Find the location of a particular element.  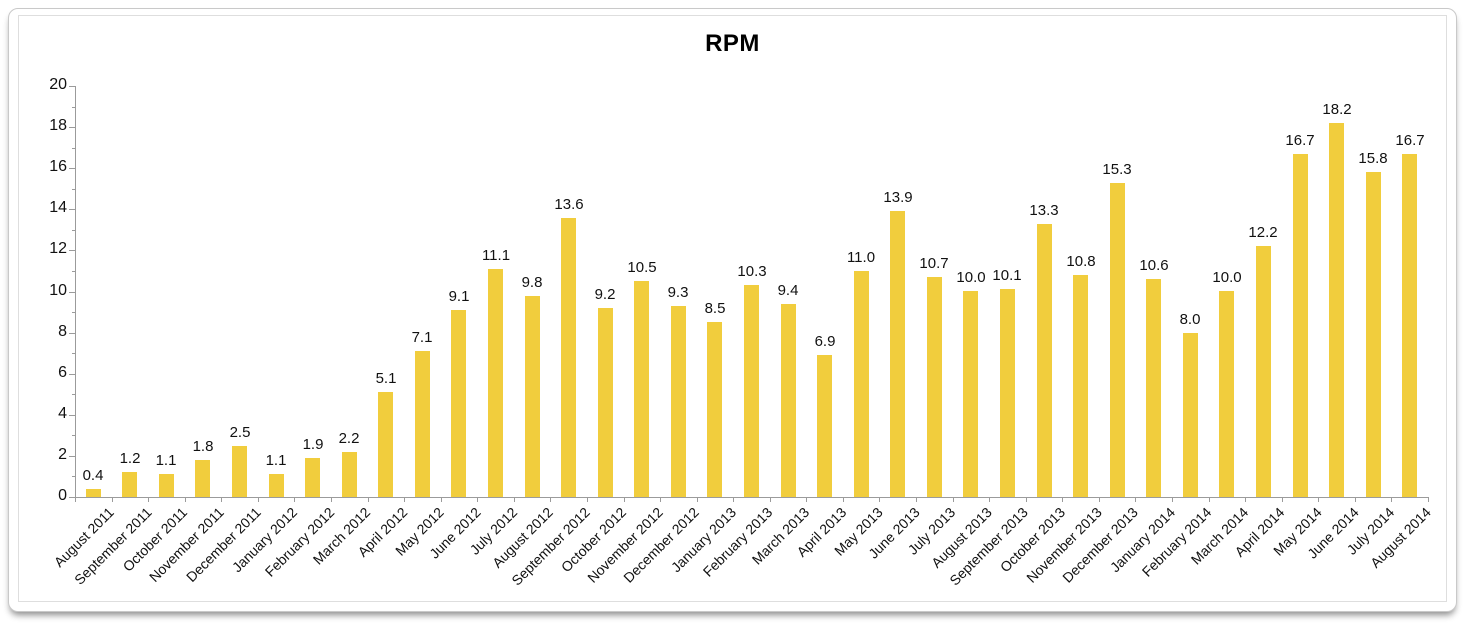

bar-value-label: 10.5 is located at coordinates (642, 267).